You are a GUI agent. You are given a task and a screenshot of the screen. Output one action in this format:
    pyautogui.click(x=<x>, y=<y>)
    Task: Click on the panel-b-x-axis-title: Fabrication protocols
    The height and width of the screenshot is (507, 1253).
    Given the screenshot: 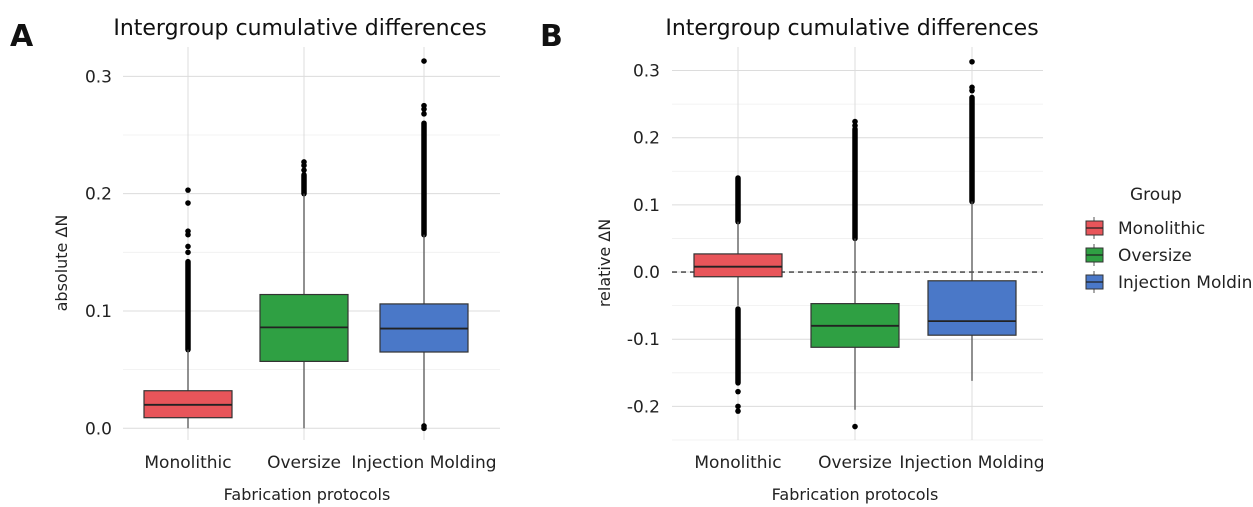 What is the action you would take?
    pyautogui.click(x=855, y=494)
    